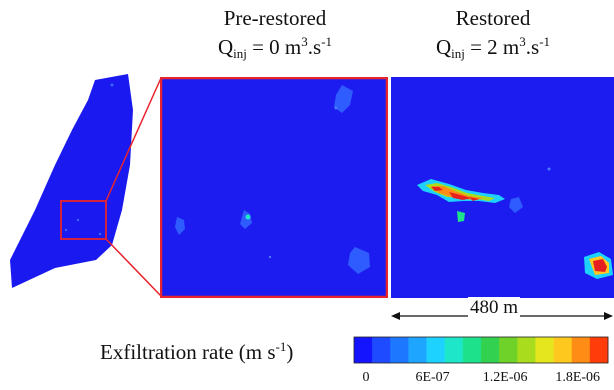 Image resolution: width=614 pixels, height=390 pixels. I want to click on scale-bar-label: 480 m, so click(494, 308).